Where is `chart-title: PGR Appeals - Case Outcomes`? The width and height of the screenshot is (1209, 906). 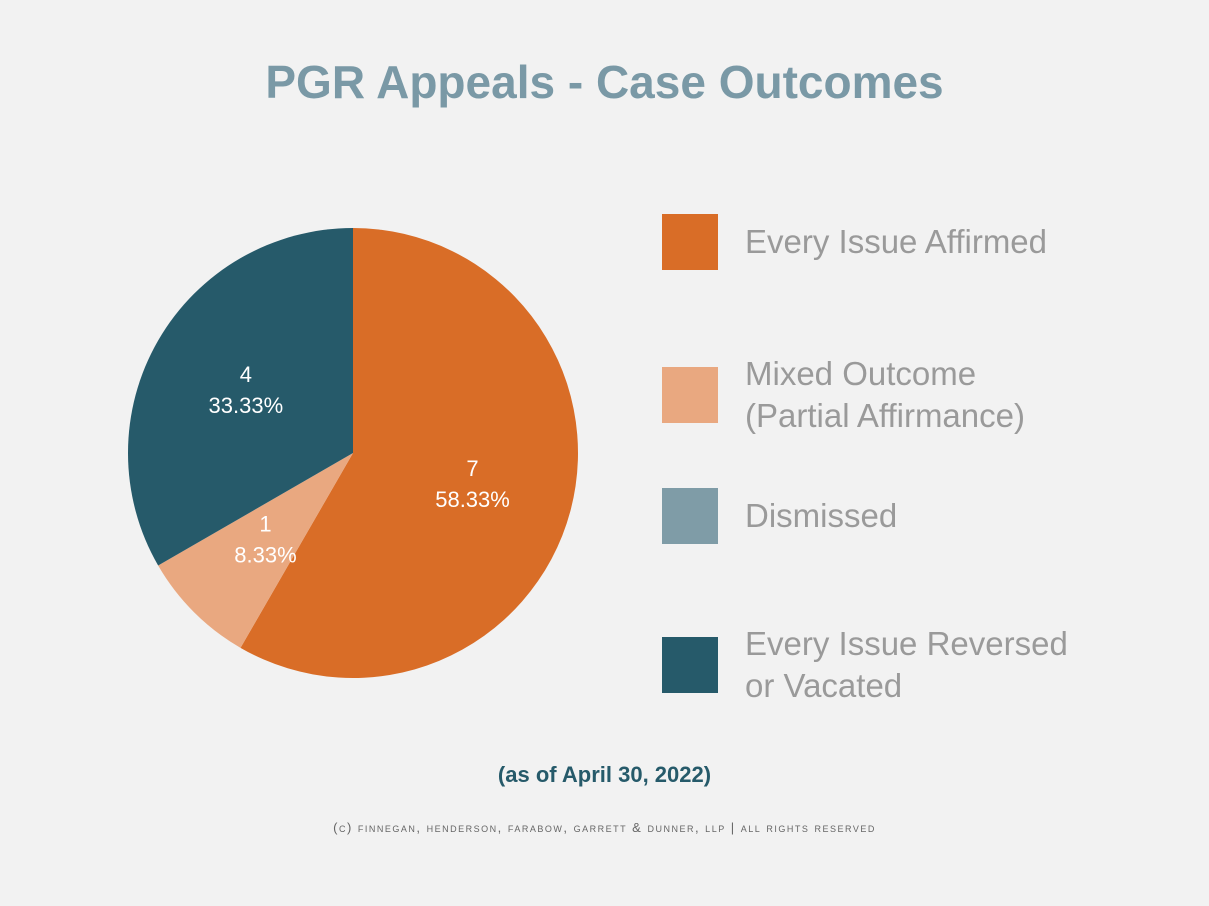 chart-title: PGR Appeals - Case Outcomes is located at coordinates (604, 82).